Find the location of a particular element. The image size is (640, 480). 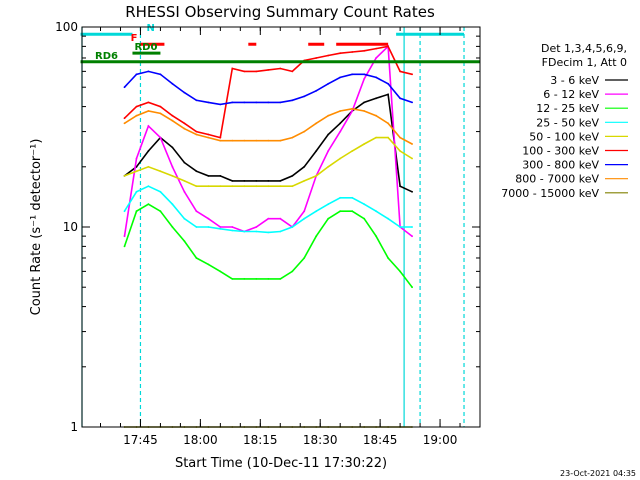

legend-label: 25 - 50 keV is located at coordinates (567, 122).